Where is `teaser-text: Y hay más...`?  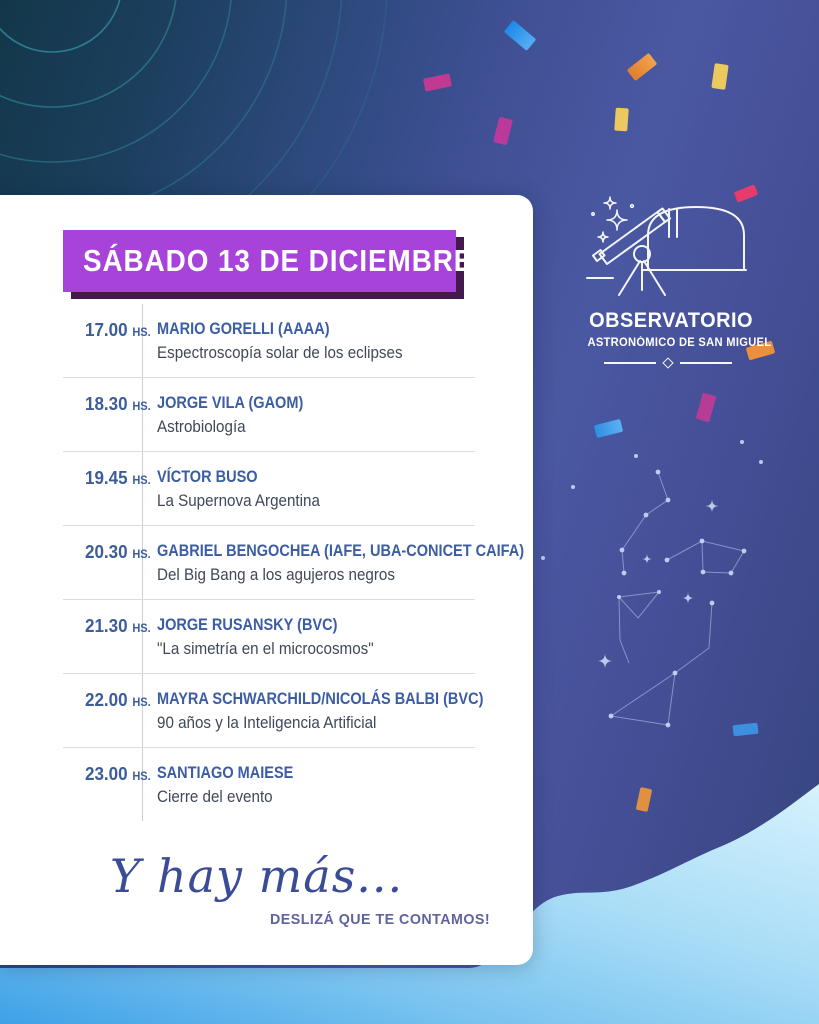 teaser-text: Y hay más... is located at coordinates (257, 876).